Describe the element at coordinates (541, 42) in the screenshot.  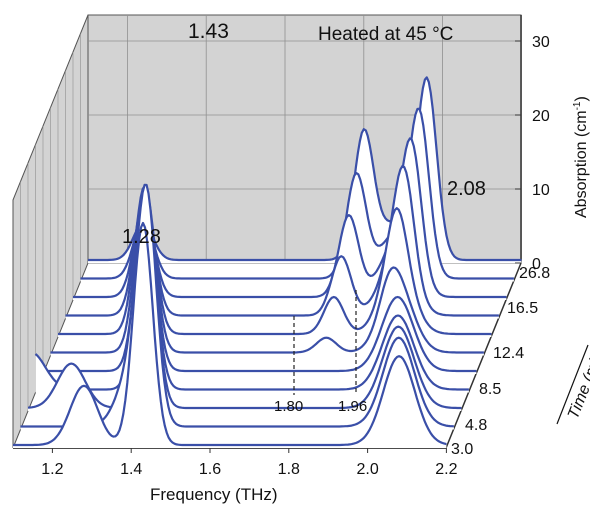
I see `y-tick-label-3: 30` at that location.